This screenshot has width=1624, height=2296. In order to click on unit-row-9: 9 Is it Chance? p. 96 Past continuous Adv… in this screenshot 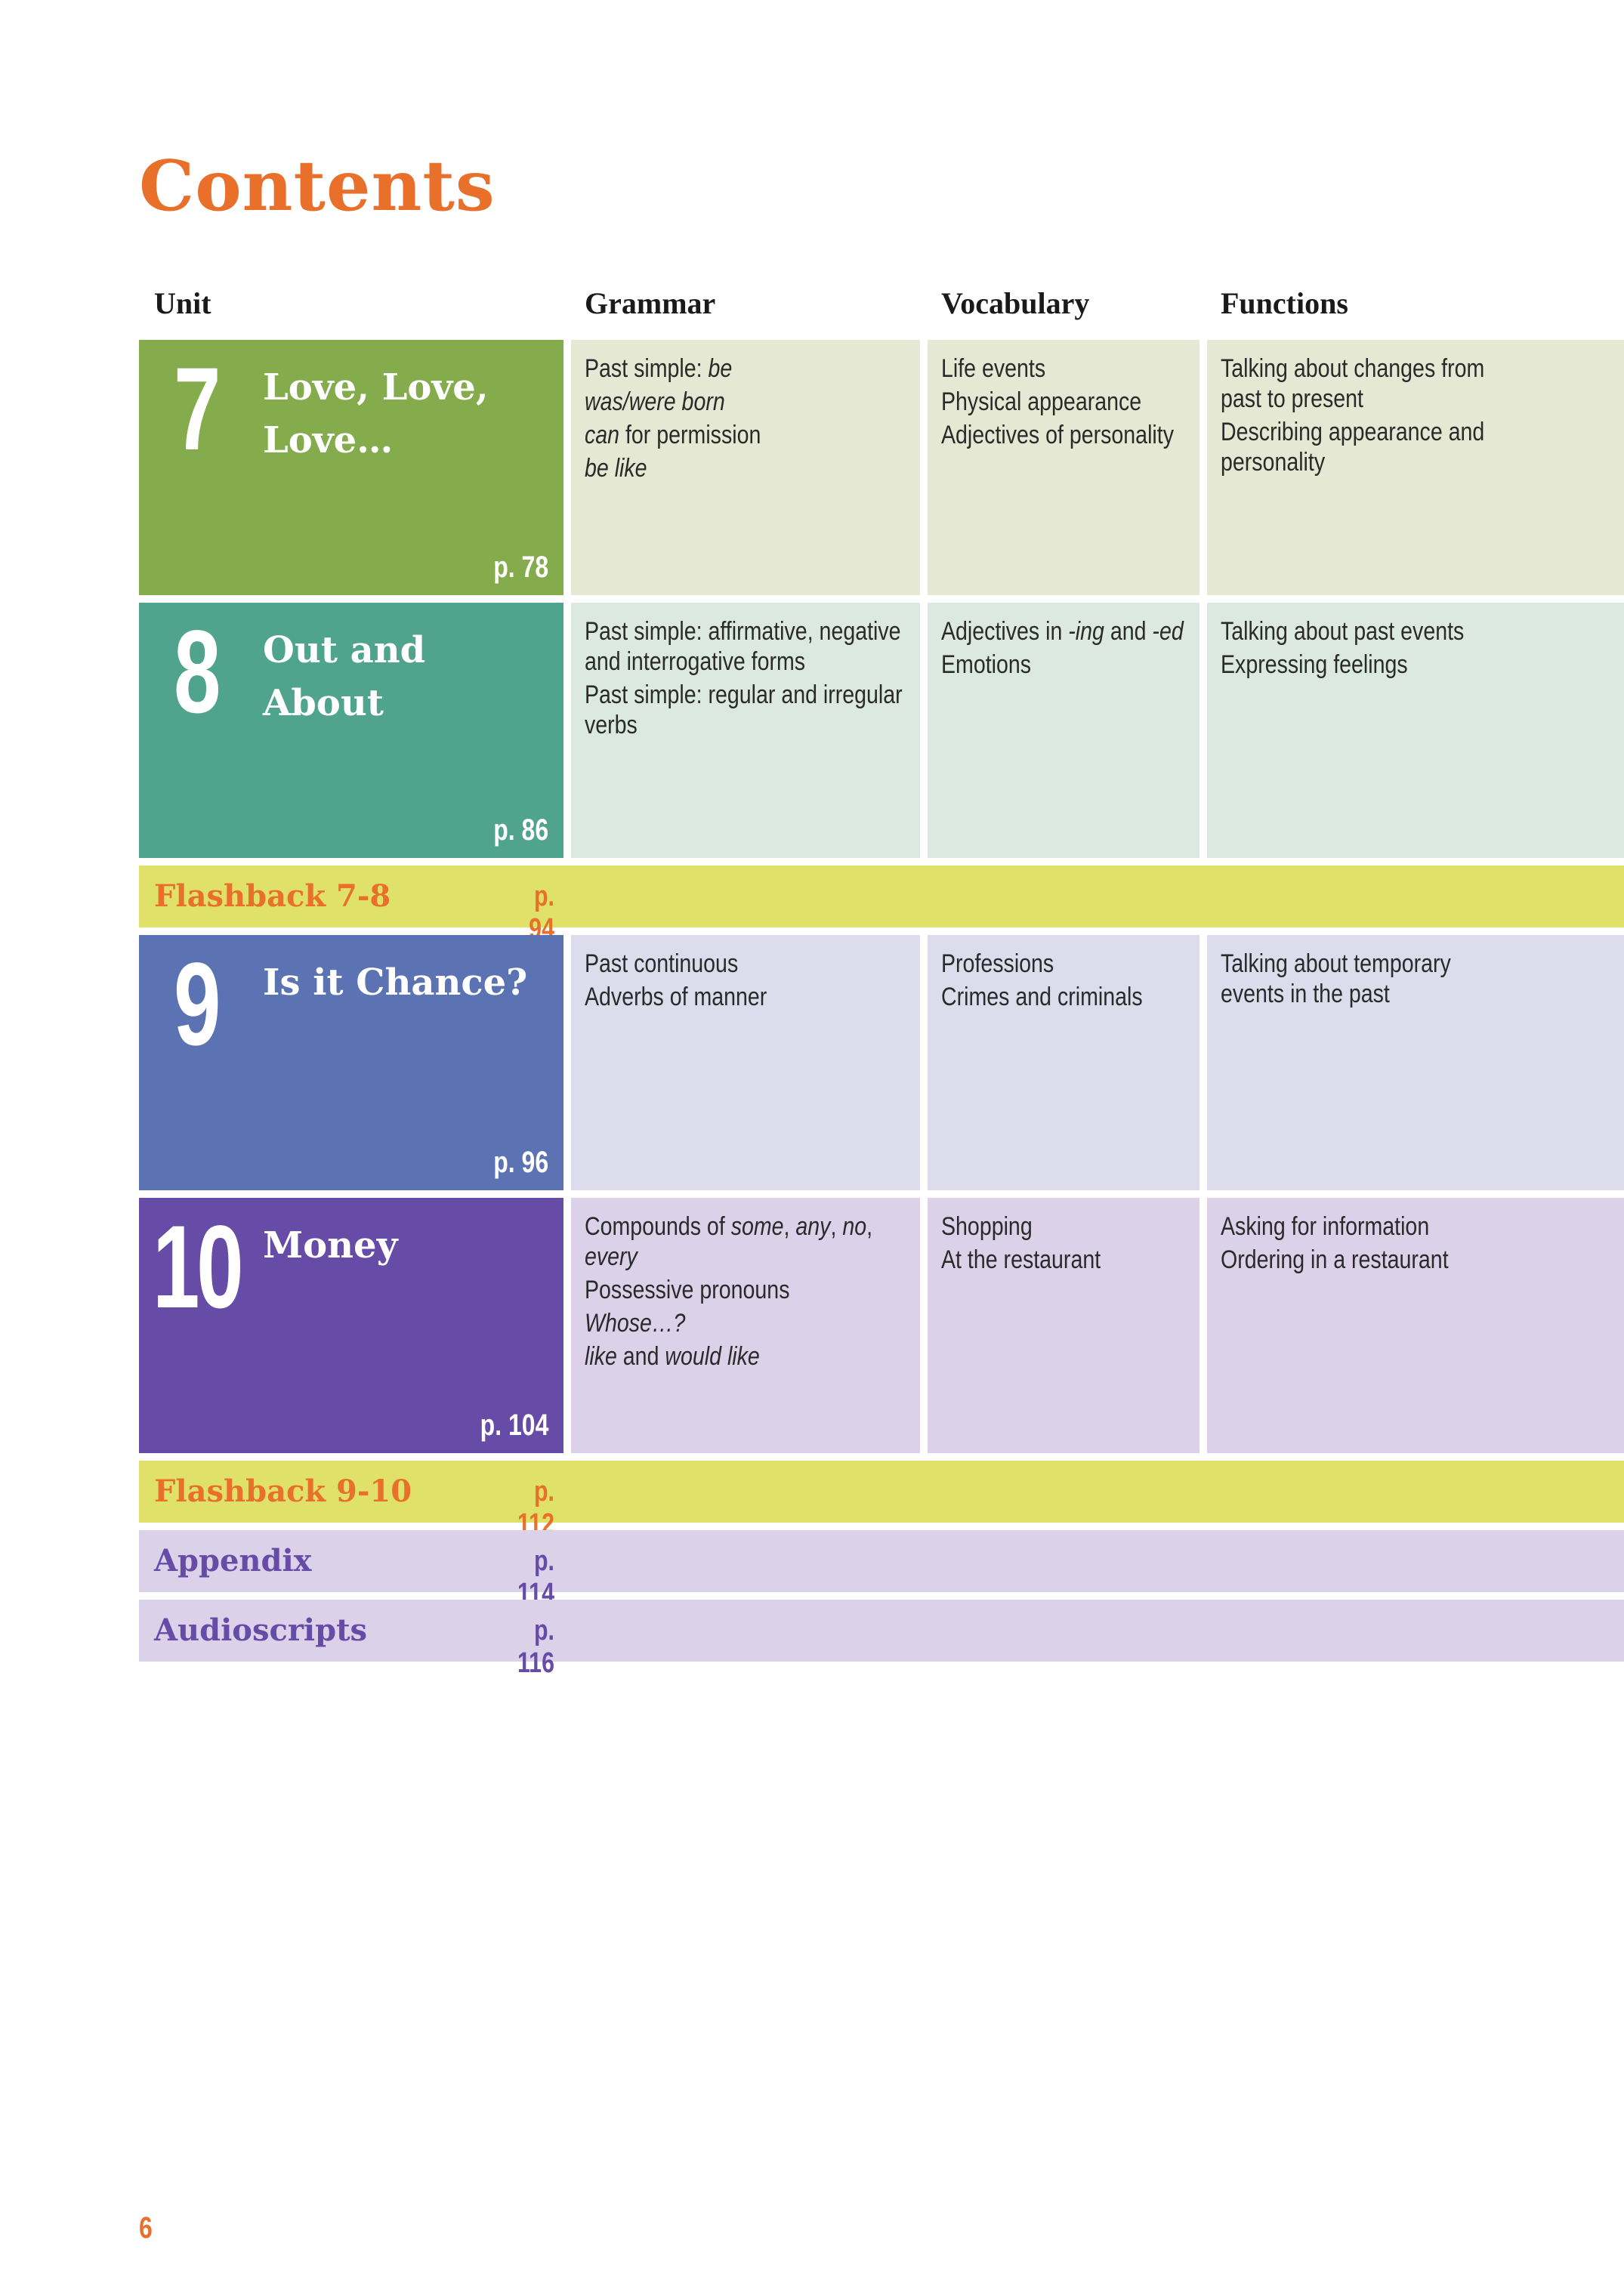, I will do `click(881, 1062)`.